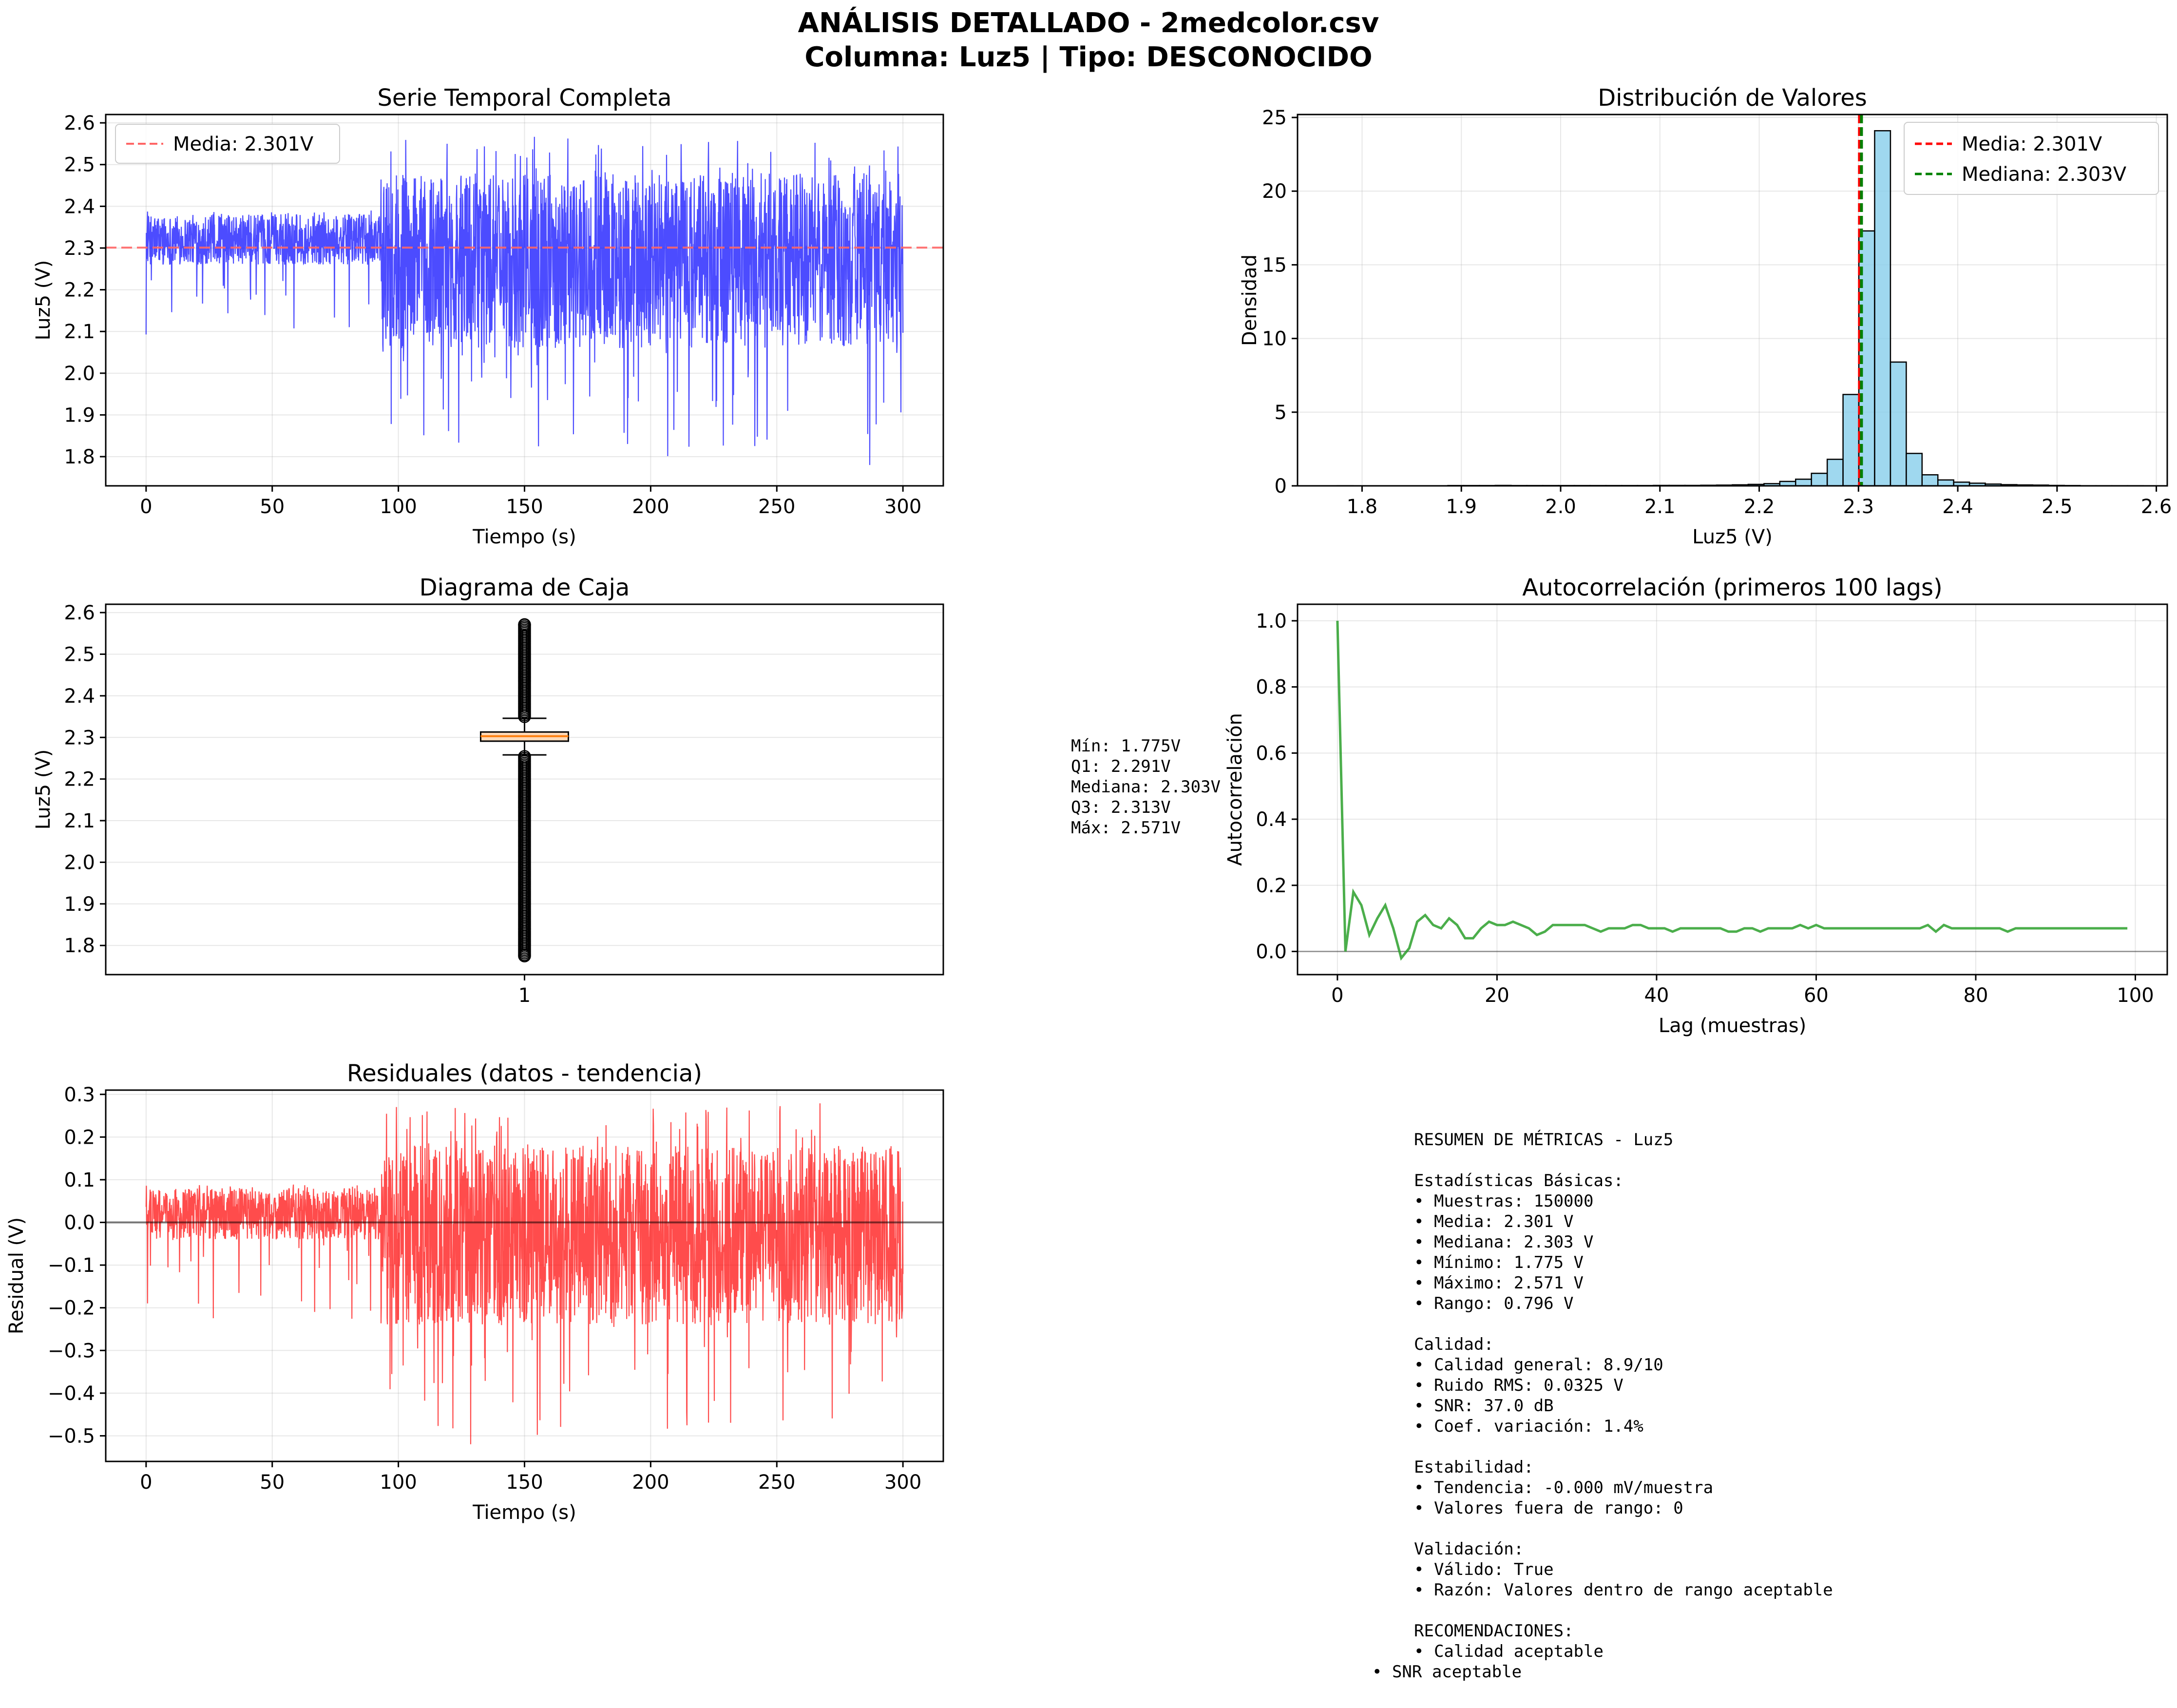  I want to click on y-tick-label: 0.3, so click(79, 1095).